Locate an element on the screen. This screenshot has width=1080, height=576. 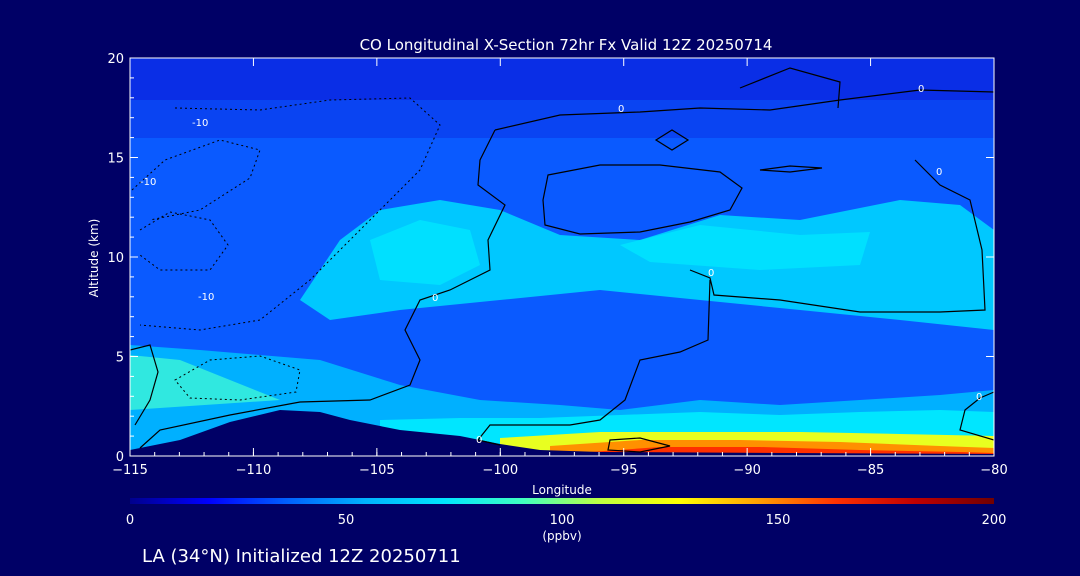
terrain is located at coordinates (562, 433).